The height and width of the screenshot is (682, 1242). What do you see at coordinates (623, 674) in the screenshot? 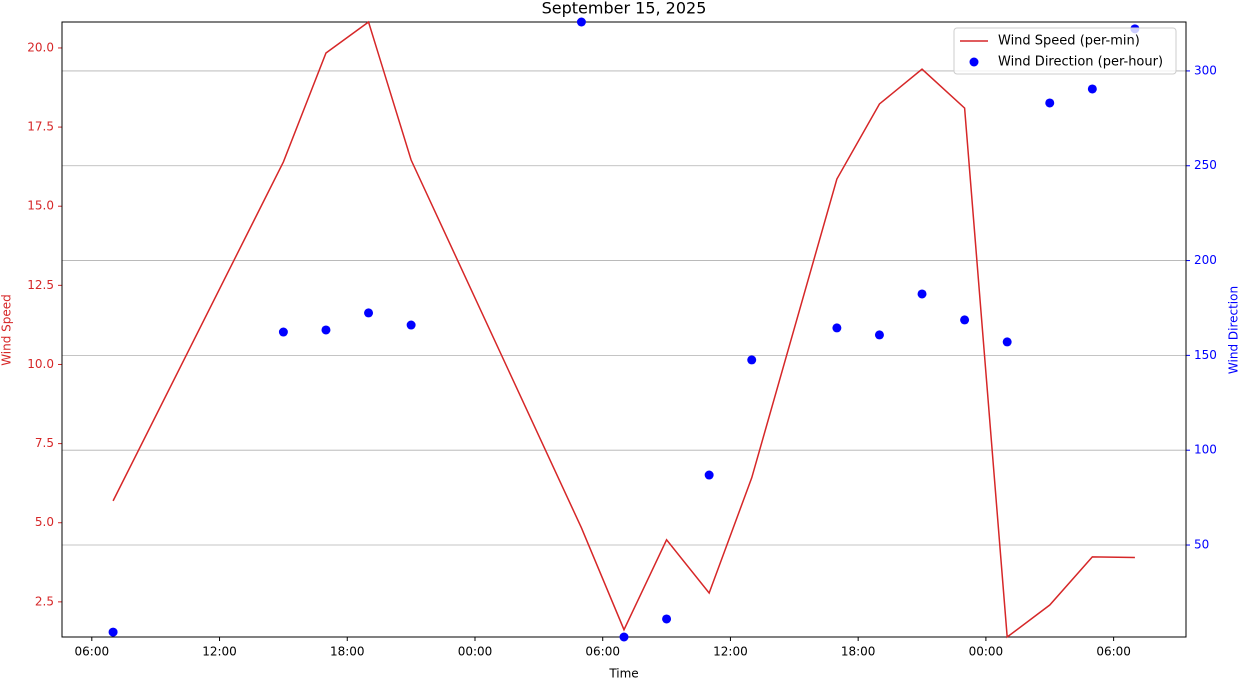
I see `x-axis-label: Time` at bounding box center [623, 674].